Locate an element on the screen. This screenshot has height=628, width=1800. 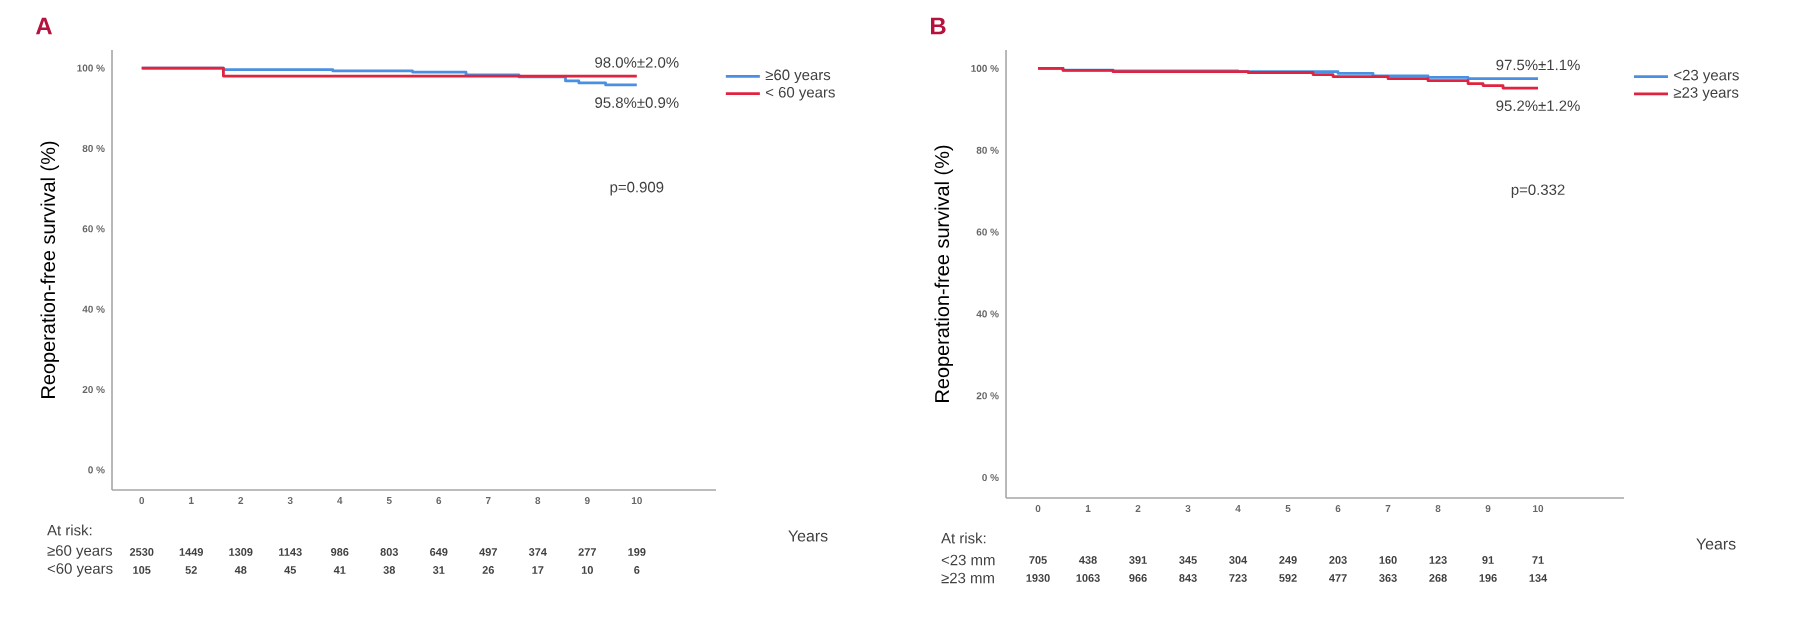
chart-title: A is located at coordinates (43, 26).